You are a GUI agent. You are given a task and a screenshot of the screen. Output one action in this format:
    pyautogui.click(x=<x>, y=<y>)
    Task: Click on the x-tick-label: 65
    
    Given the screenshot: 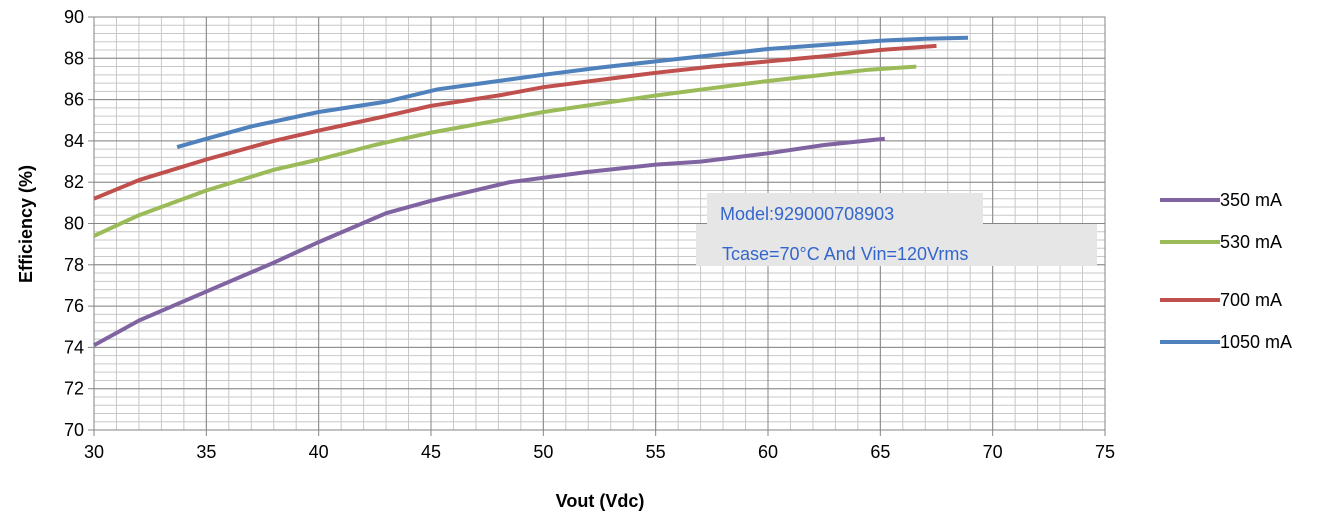 What is the action you would take?
    pyautogui.click(x=880, y=452)
    